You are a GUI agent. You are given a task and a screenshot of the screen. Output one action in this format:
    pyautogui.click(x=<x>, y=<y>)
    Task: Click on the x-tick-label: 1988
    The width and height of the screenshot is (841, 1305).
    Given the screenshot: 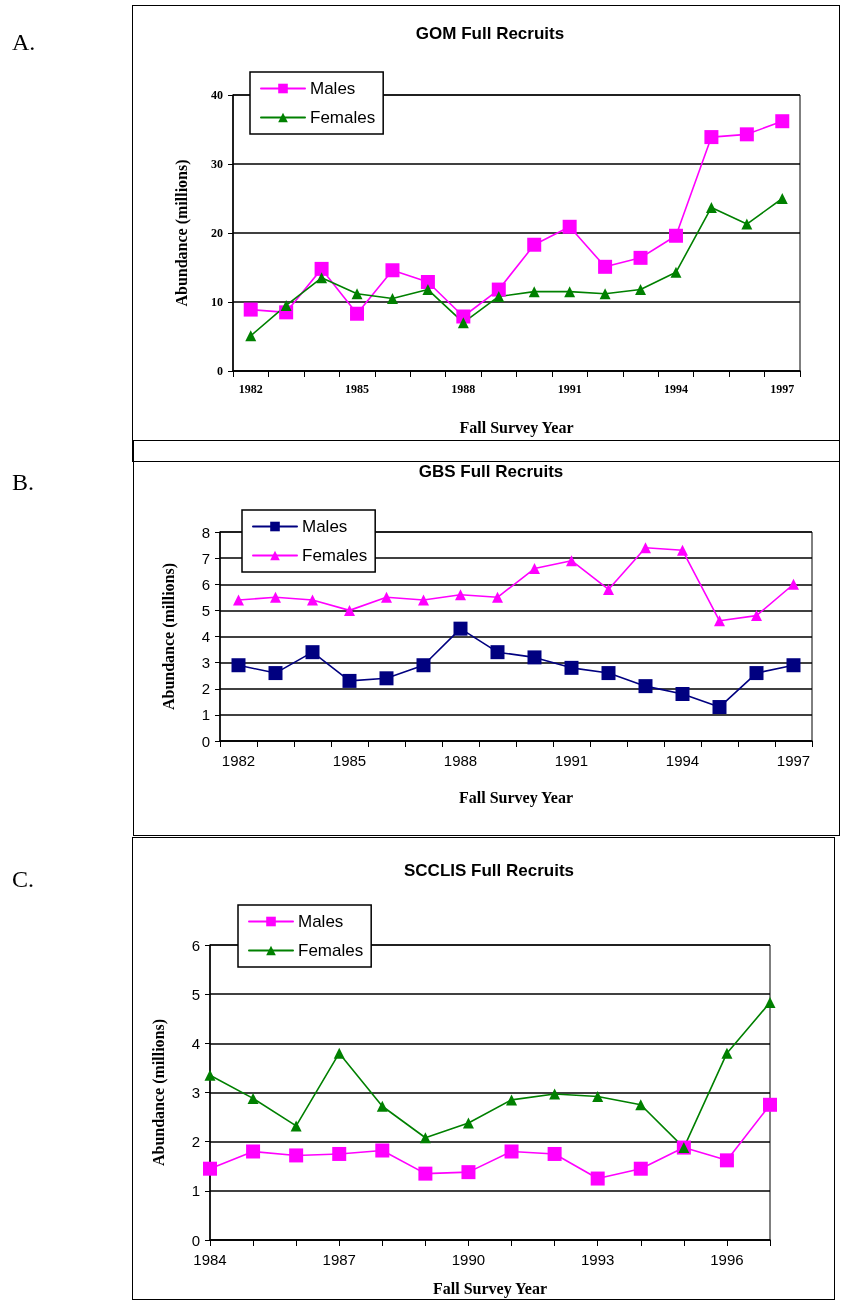 What is the action you would take?
    pyautogui.click(x=460, y=760)
    